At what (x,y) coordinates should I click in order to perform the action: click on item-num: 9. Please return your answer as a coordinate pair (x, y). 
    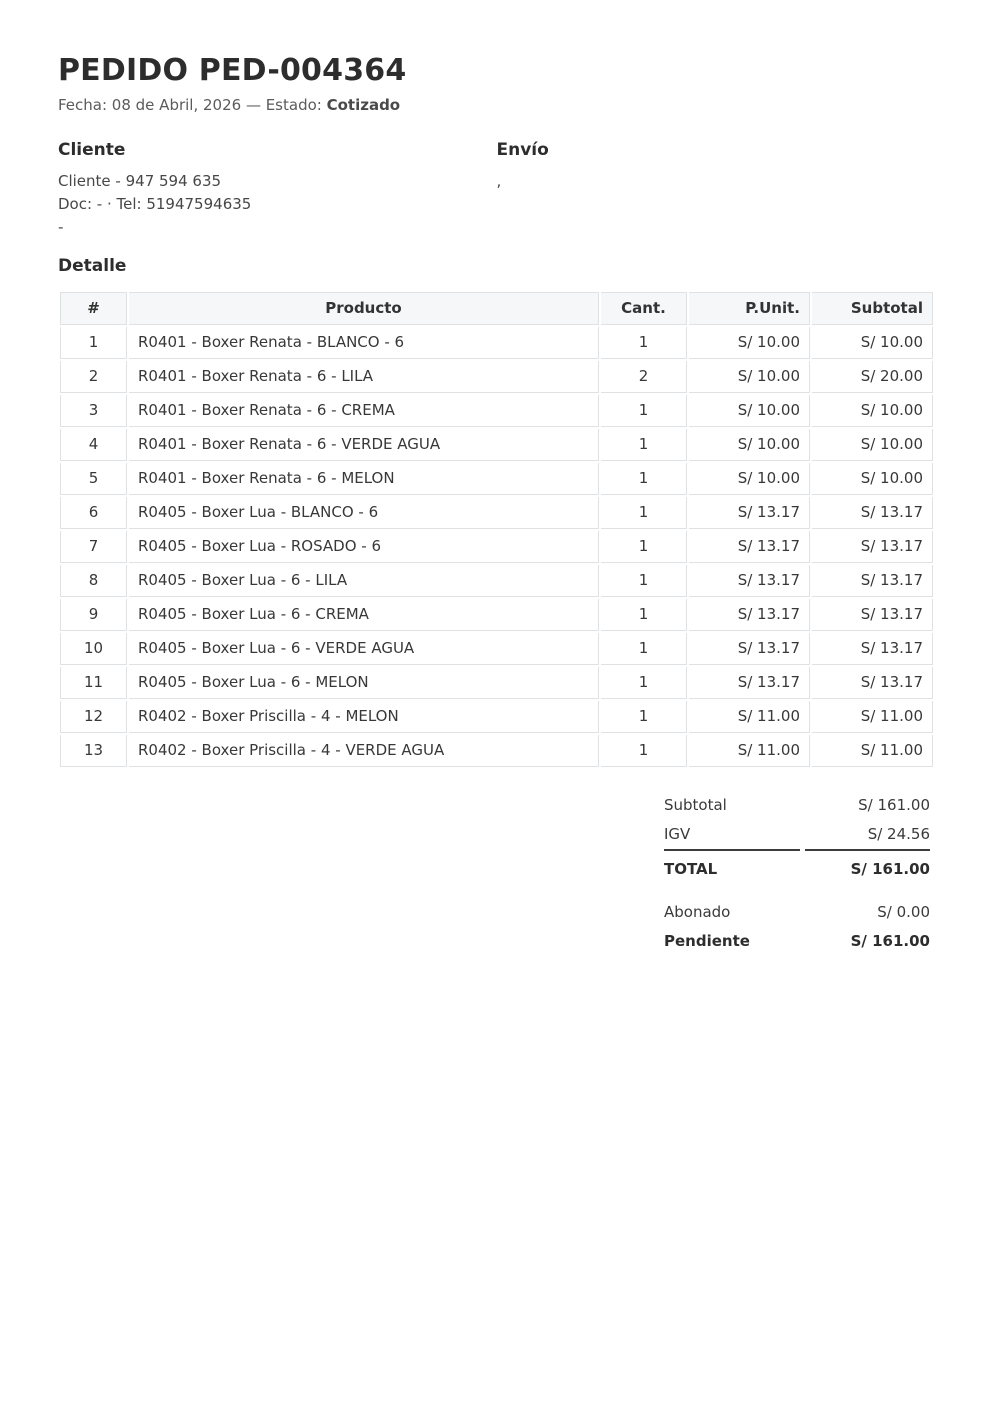
    Looking at the image, I should click on (93, 615).